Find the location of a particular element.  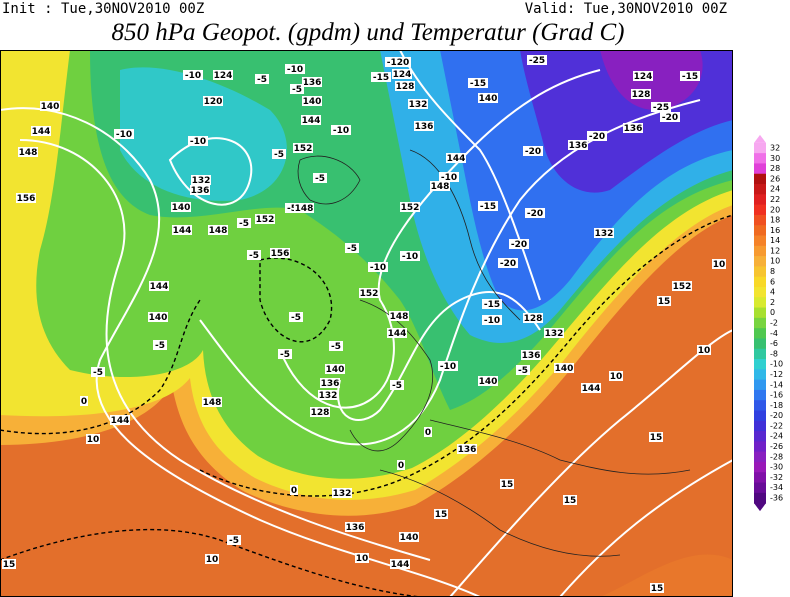

colorbar-label: -28 is located at coordinates (776, 456).